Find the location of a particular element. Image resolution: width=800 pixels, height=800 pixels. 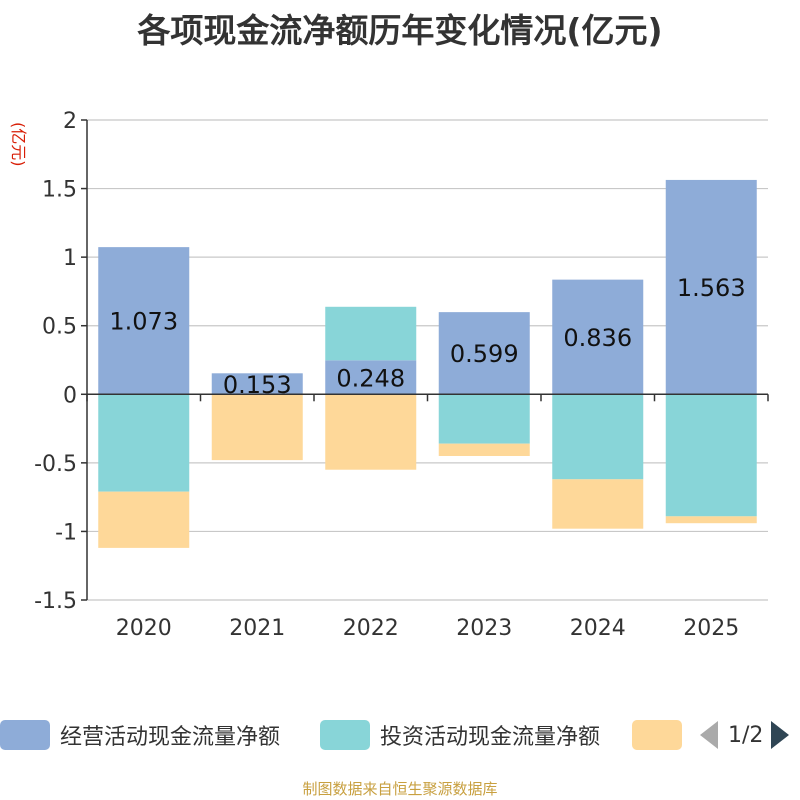

data-label-2025: 1.563 is located at coordinates (711, 288).